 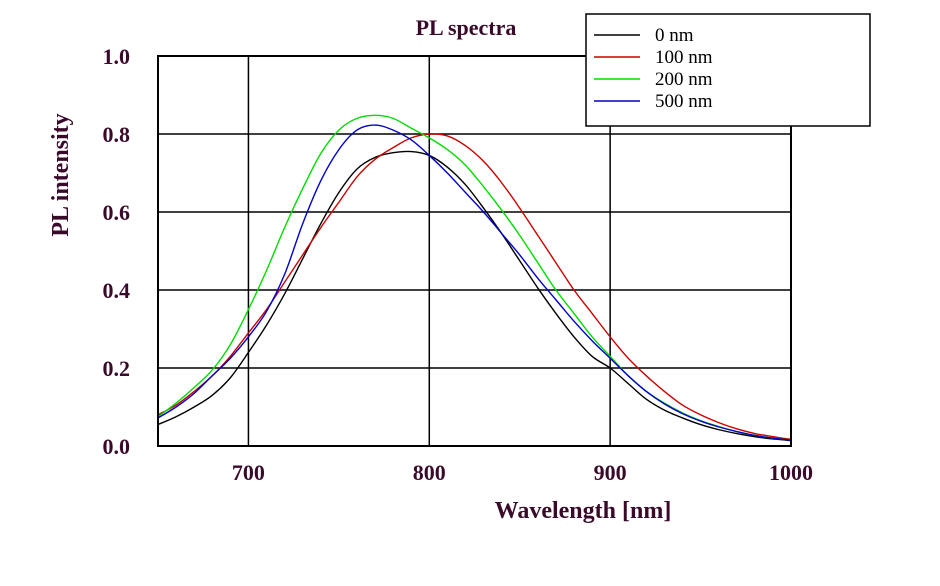 I want to click on legend-label-0: 0 nm, so click(x=674, y=35).